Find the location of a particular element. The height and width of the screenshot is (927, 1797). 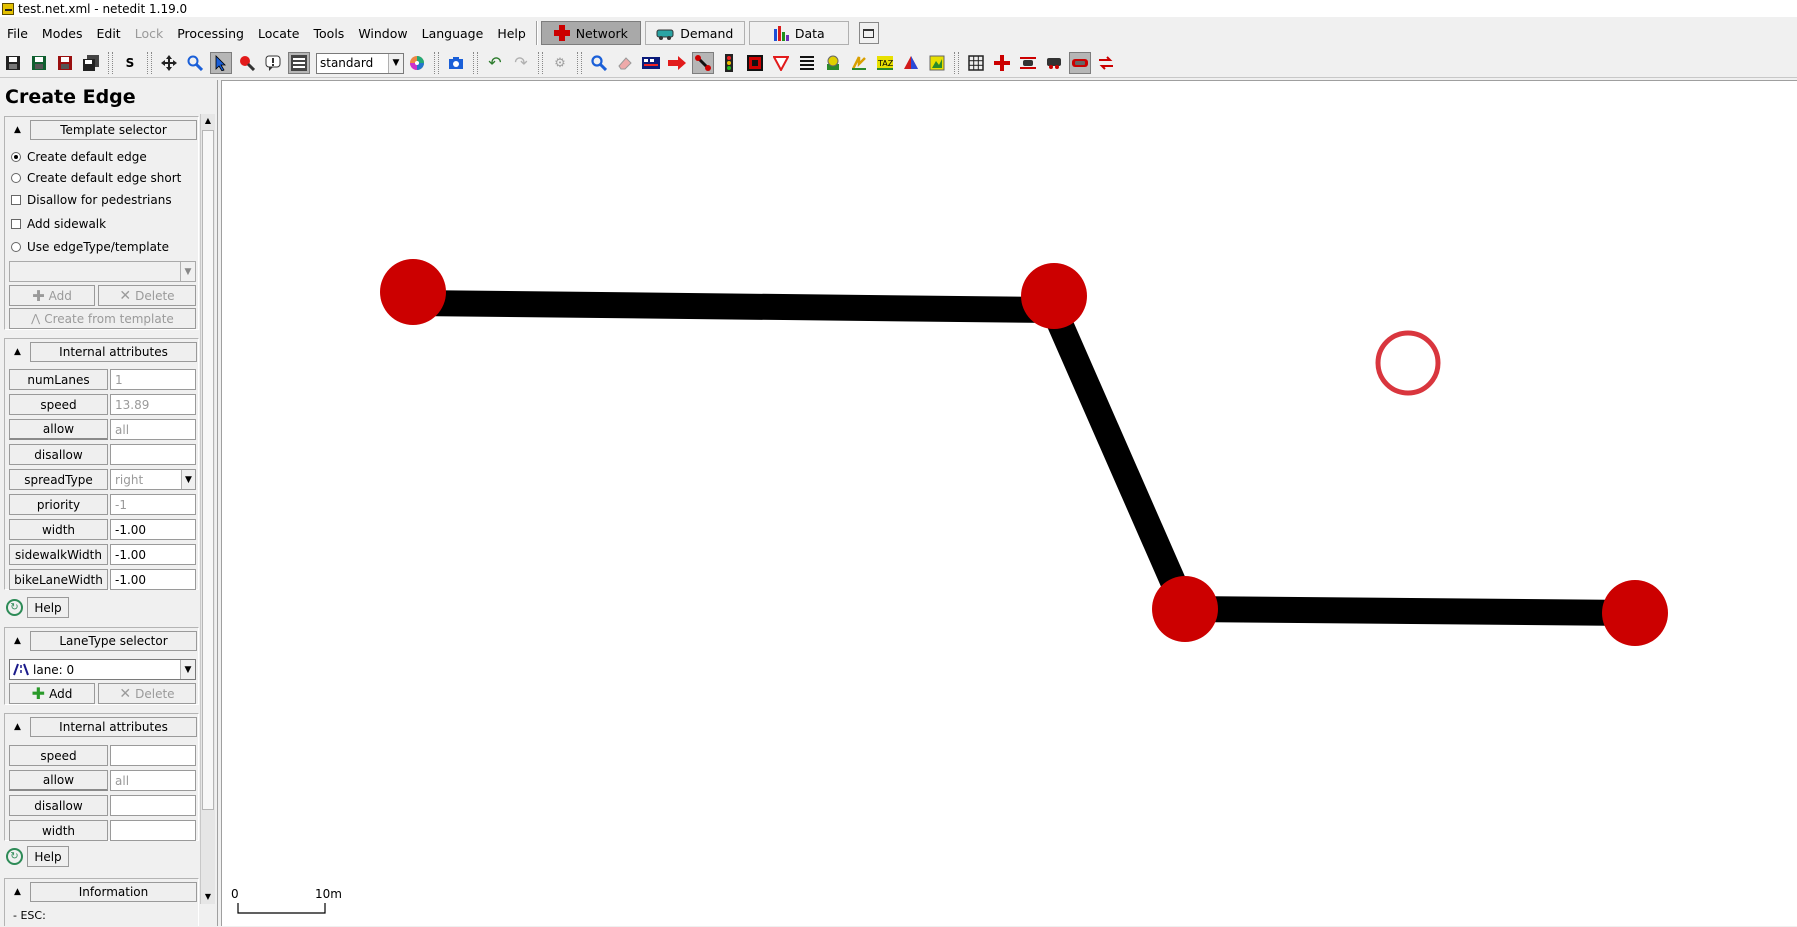

junction-shape-icon is located at coordinates (1002, 63).